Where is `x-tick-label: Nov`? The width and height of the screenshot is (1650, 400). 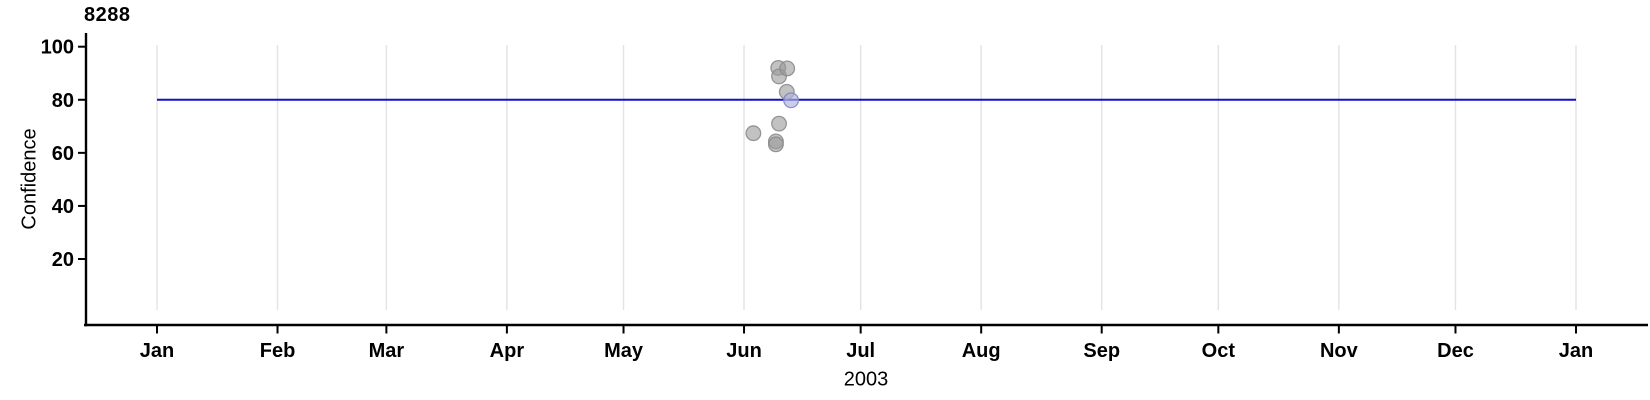
x-tick-label: Nov is located at coordinates (1339, 351).